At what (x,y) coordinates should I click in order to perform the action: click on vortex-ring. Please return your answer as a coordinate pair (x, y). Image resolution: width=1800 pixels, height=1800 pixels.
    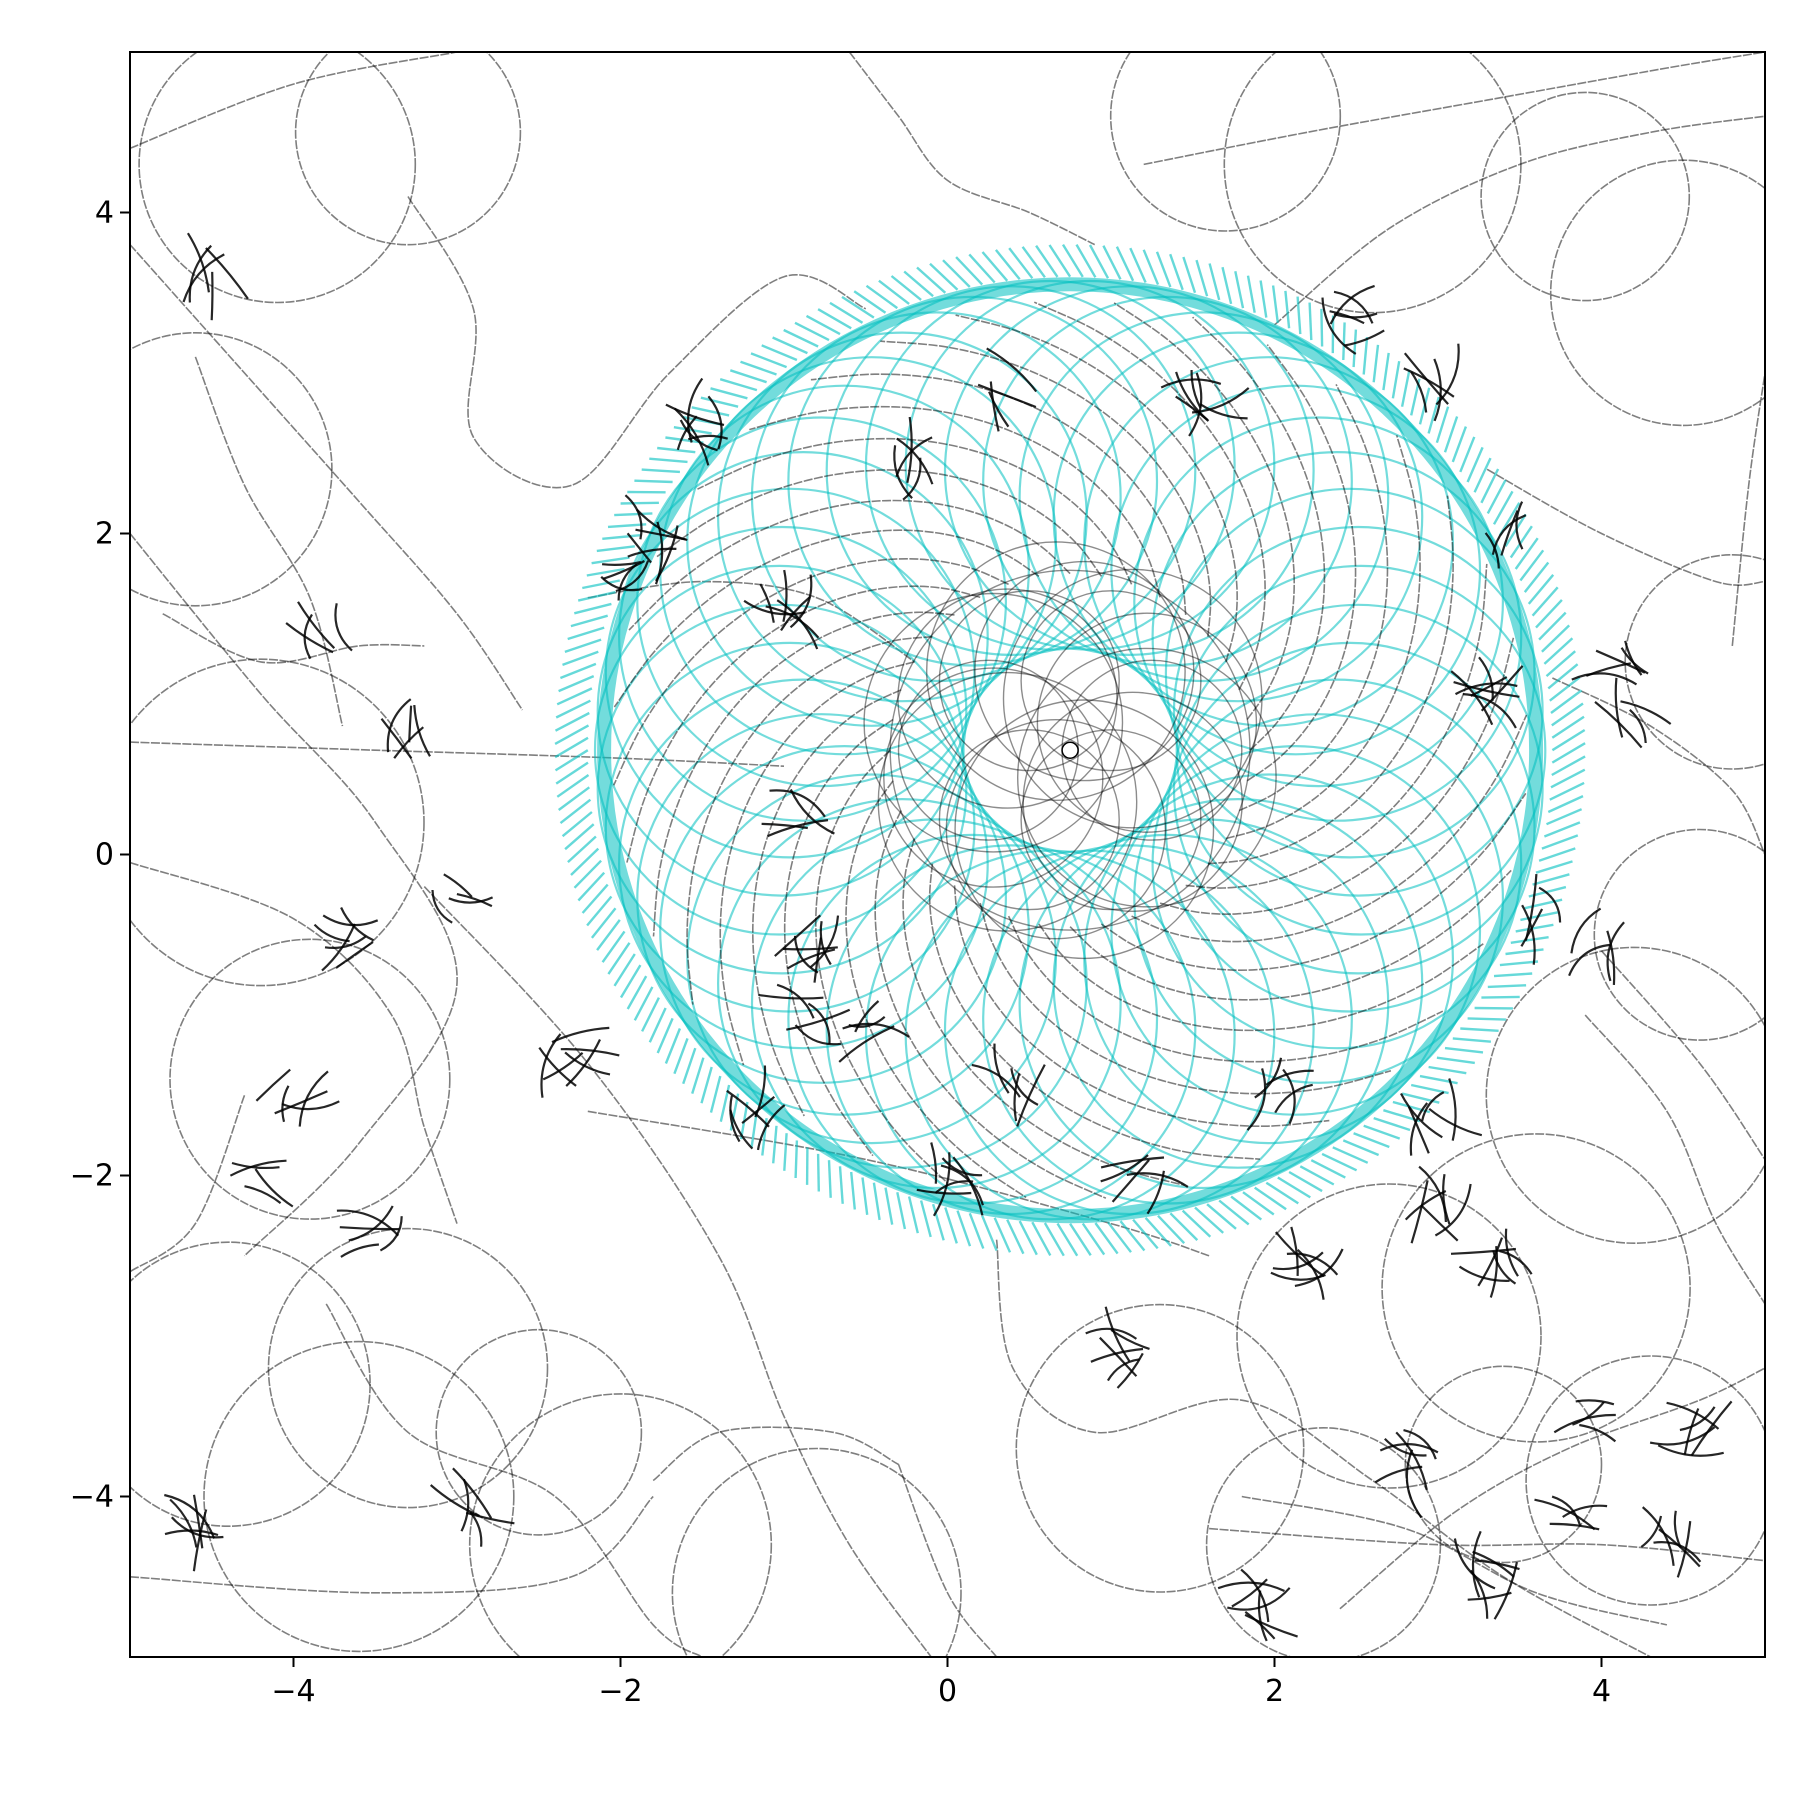
    Looking at the image, I should click on (782, 789).